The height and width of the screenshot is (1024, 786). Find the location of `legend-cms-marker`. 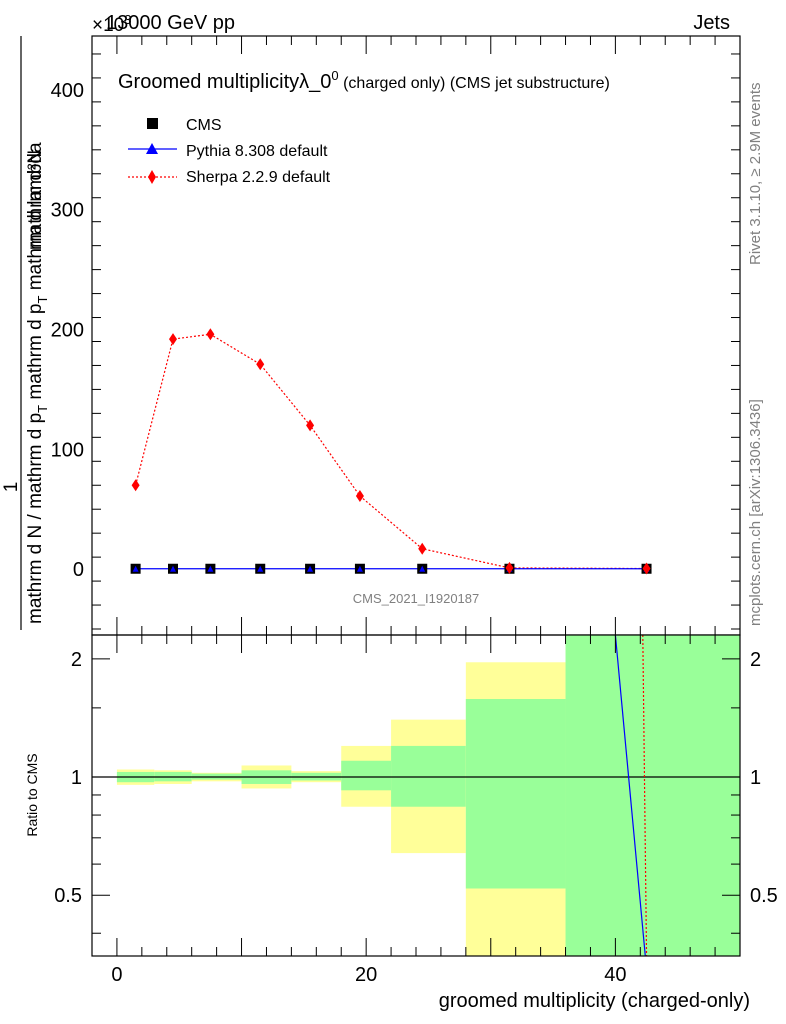

legend-cms-marker is located at coordinates (152, 123).